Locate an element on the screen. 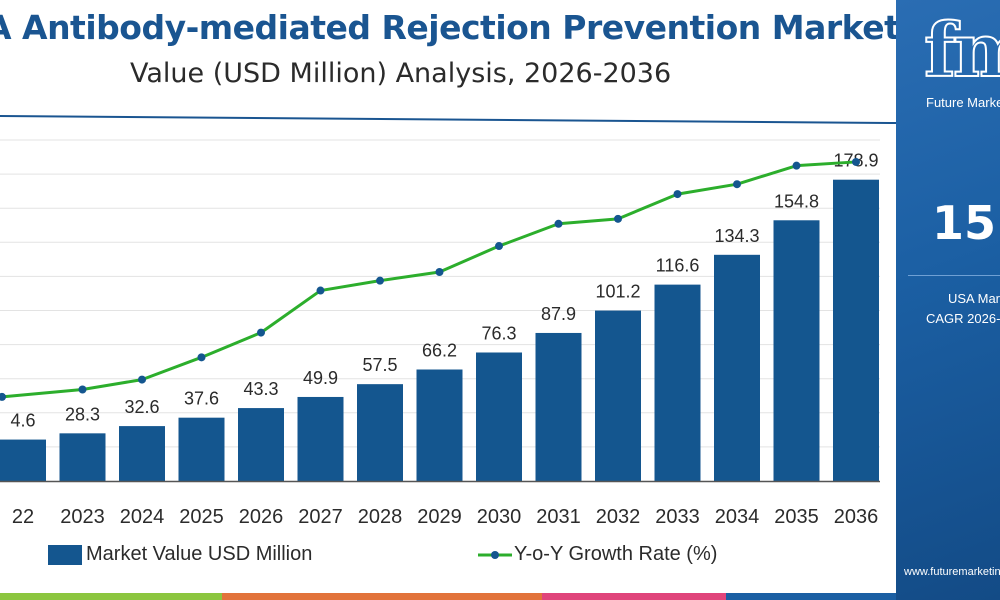 The height and width of the screenshot is (600, 1000). legend-bar-swatch is located at coordinates (65, 555).